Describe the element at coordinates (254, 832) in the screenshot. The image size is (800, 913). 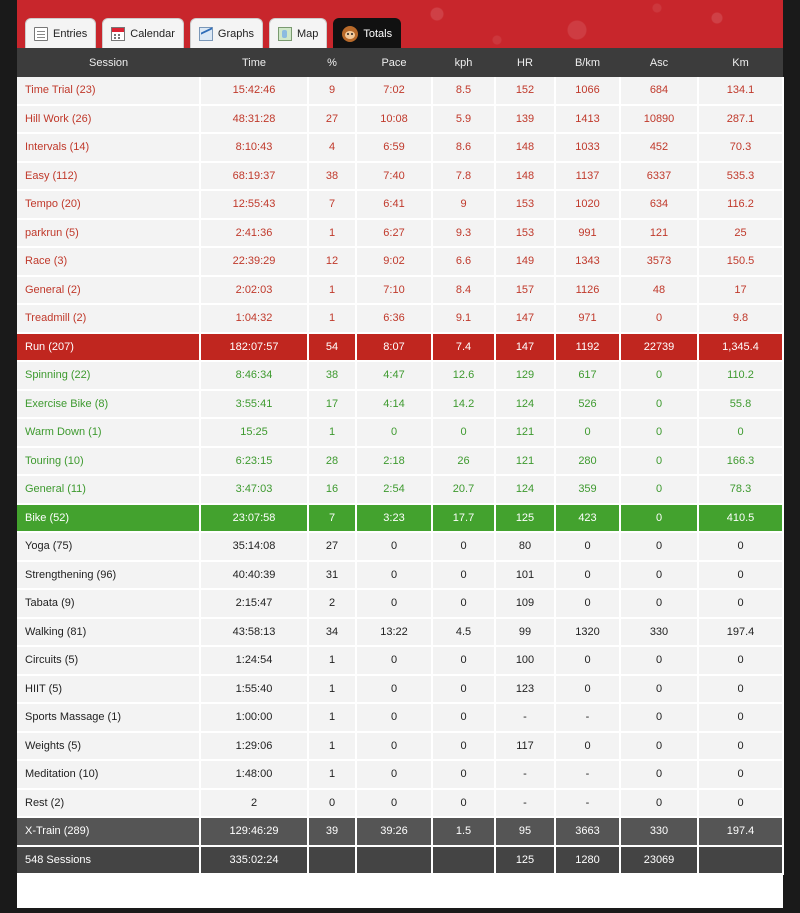
I see `value-cell: 129:46:29` at that location.